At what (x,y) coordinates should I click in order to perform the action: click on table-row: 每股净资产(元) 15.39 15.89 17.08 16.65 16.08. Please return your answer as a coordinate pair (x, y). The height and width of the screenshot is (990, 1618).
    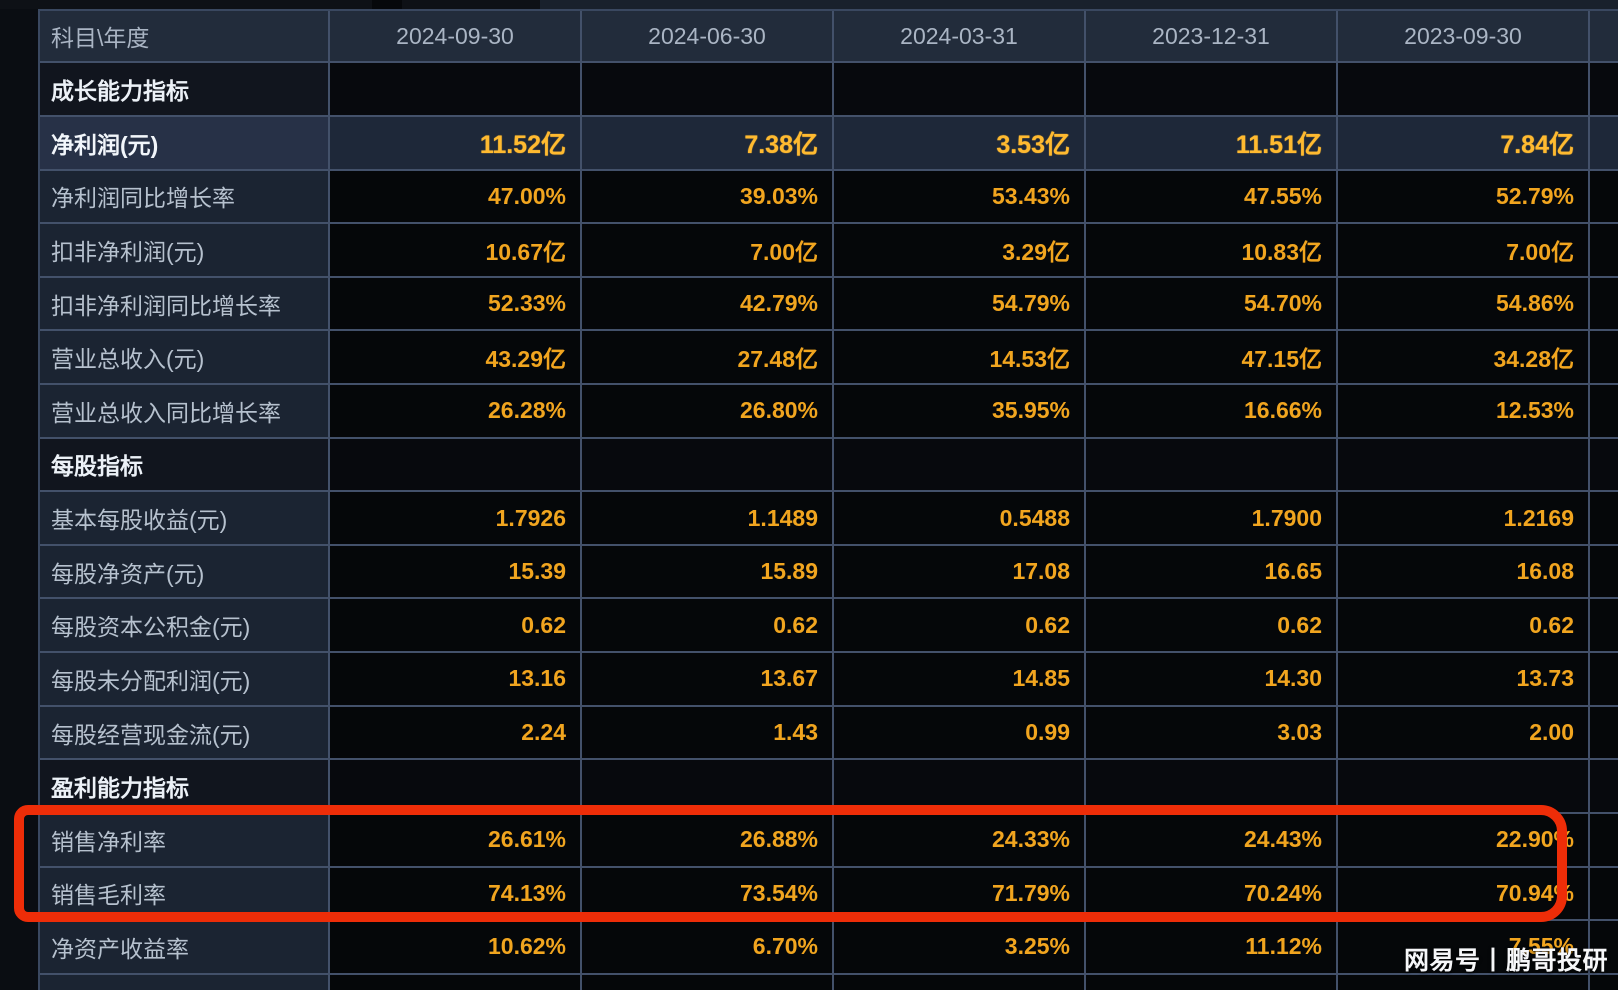
    Looking at the image, I should click on (829, 572).